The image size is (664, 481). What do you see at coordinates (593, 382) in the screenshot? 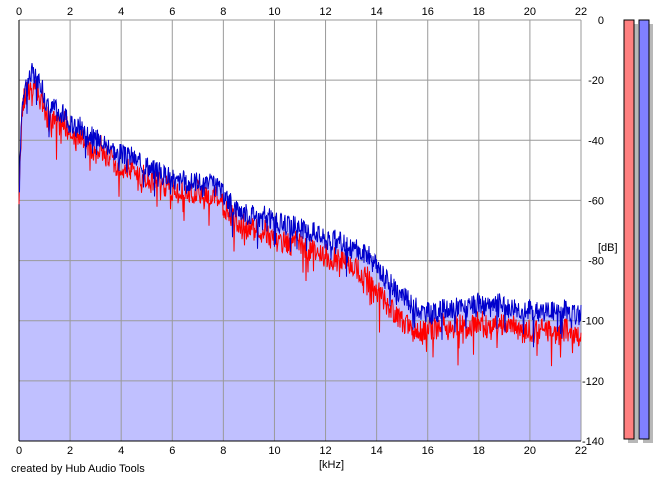
I see `y-tick-label: -120` at bounding box center [593, 382].